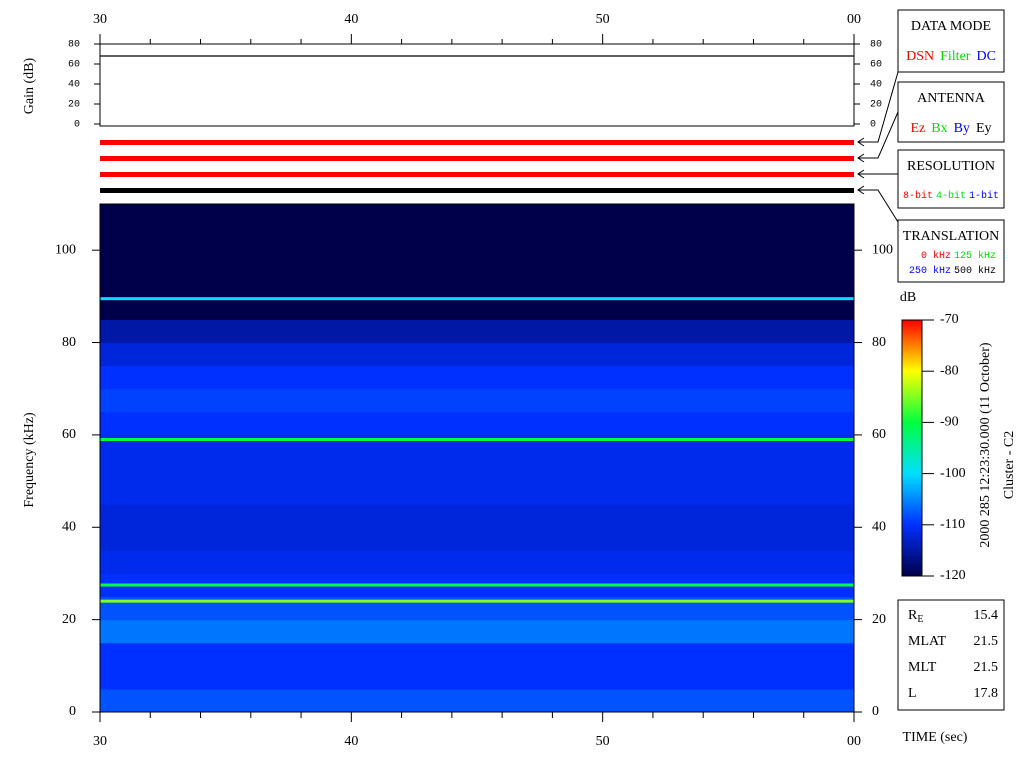  Describe the element at coordinates (985, 445) in the screenshot. I see `side-annotation: 2000 285 12:23:30.000 (11 October)` at that location.